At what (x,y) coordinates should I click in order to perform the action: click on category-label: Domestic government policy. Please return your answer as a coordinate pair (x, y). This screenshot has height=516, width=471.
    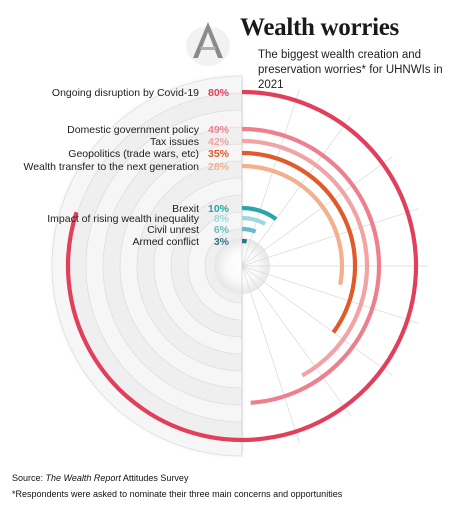
    Looking at the image, I should click on (133, 130).